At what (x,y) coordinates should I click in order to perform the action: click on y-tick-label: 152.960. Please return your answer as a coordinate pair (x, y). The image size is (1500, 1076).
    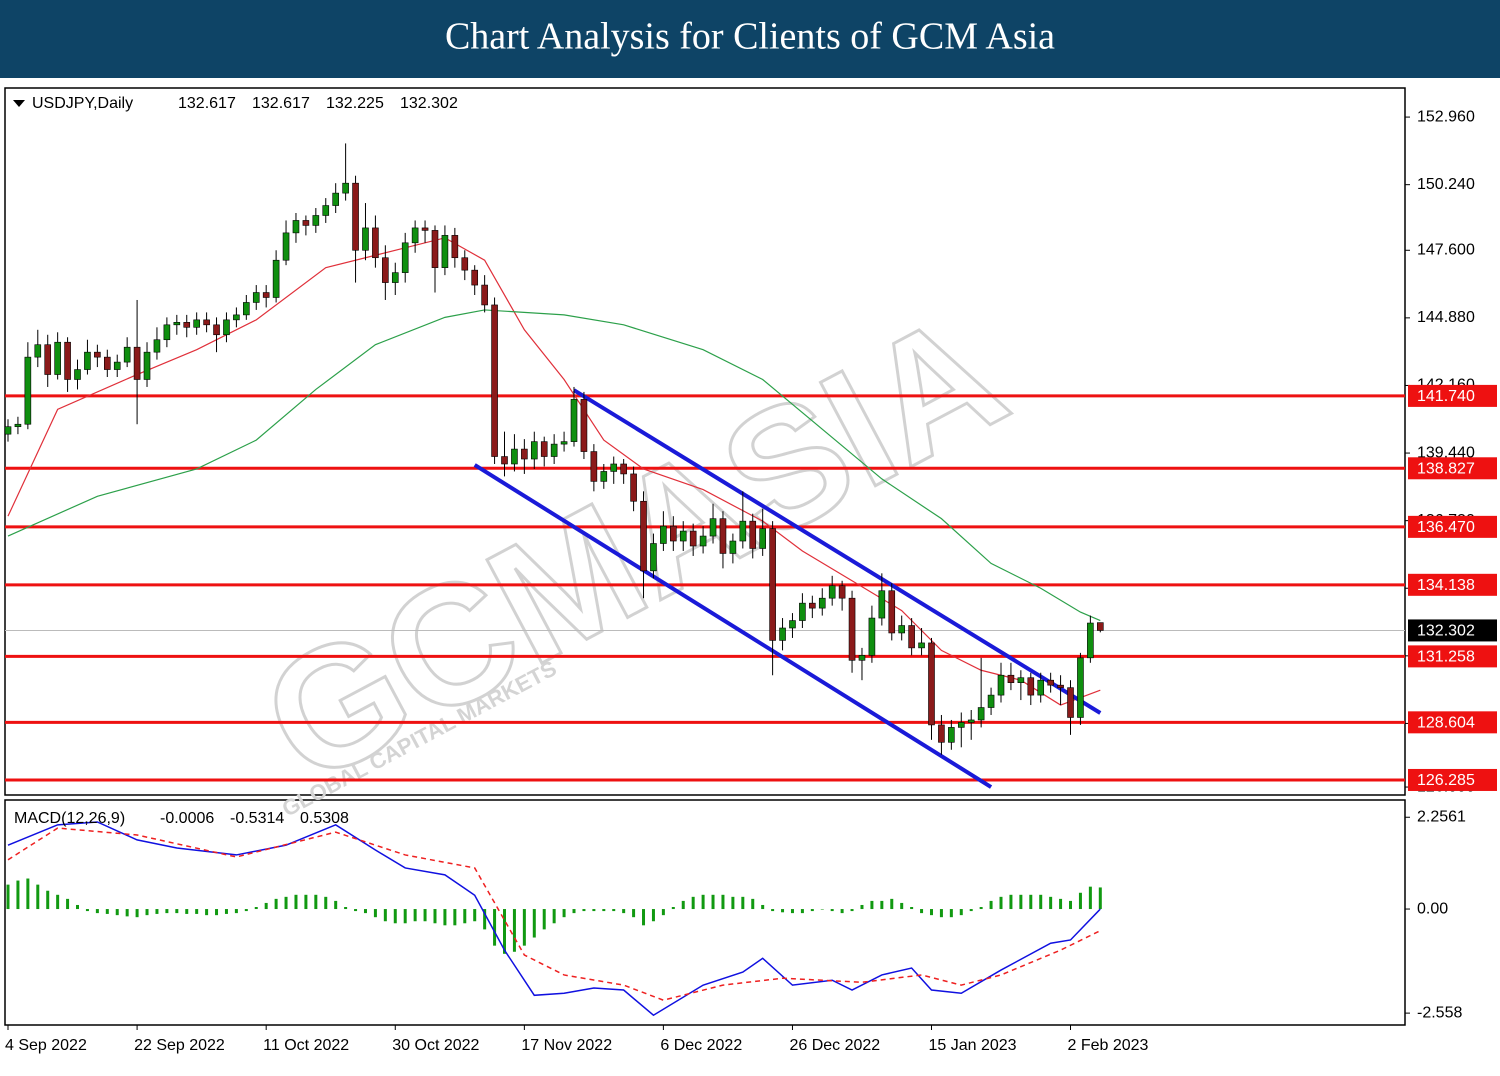
    Looking at the image, I should click on (1446, 116).